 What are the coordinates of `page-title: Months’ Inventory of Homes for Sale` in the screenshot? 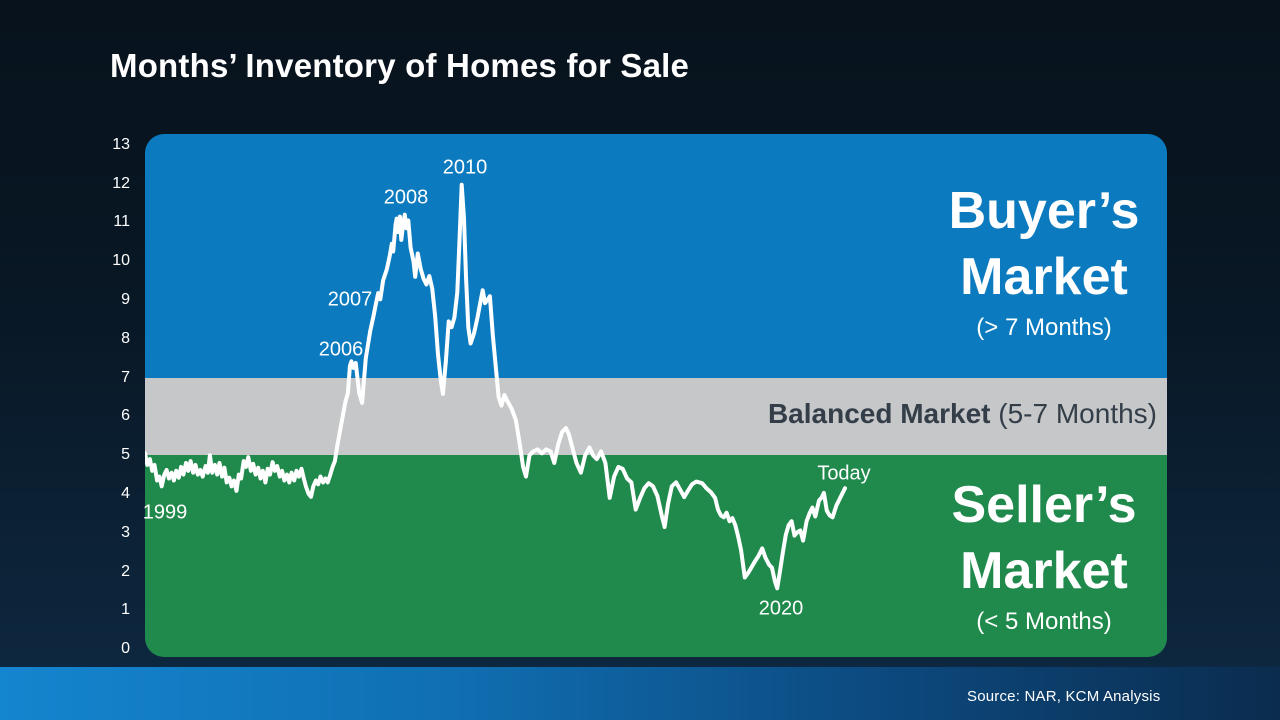 It's located at (400, 65).